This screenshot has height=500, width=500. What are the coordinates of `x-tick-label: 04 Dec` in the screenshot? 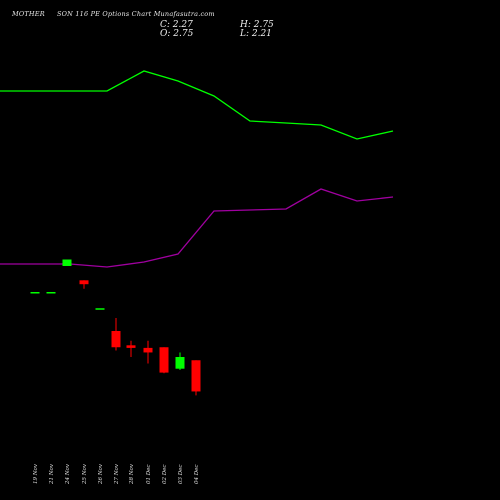 It's located at (197, 475).